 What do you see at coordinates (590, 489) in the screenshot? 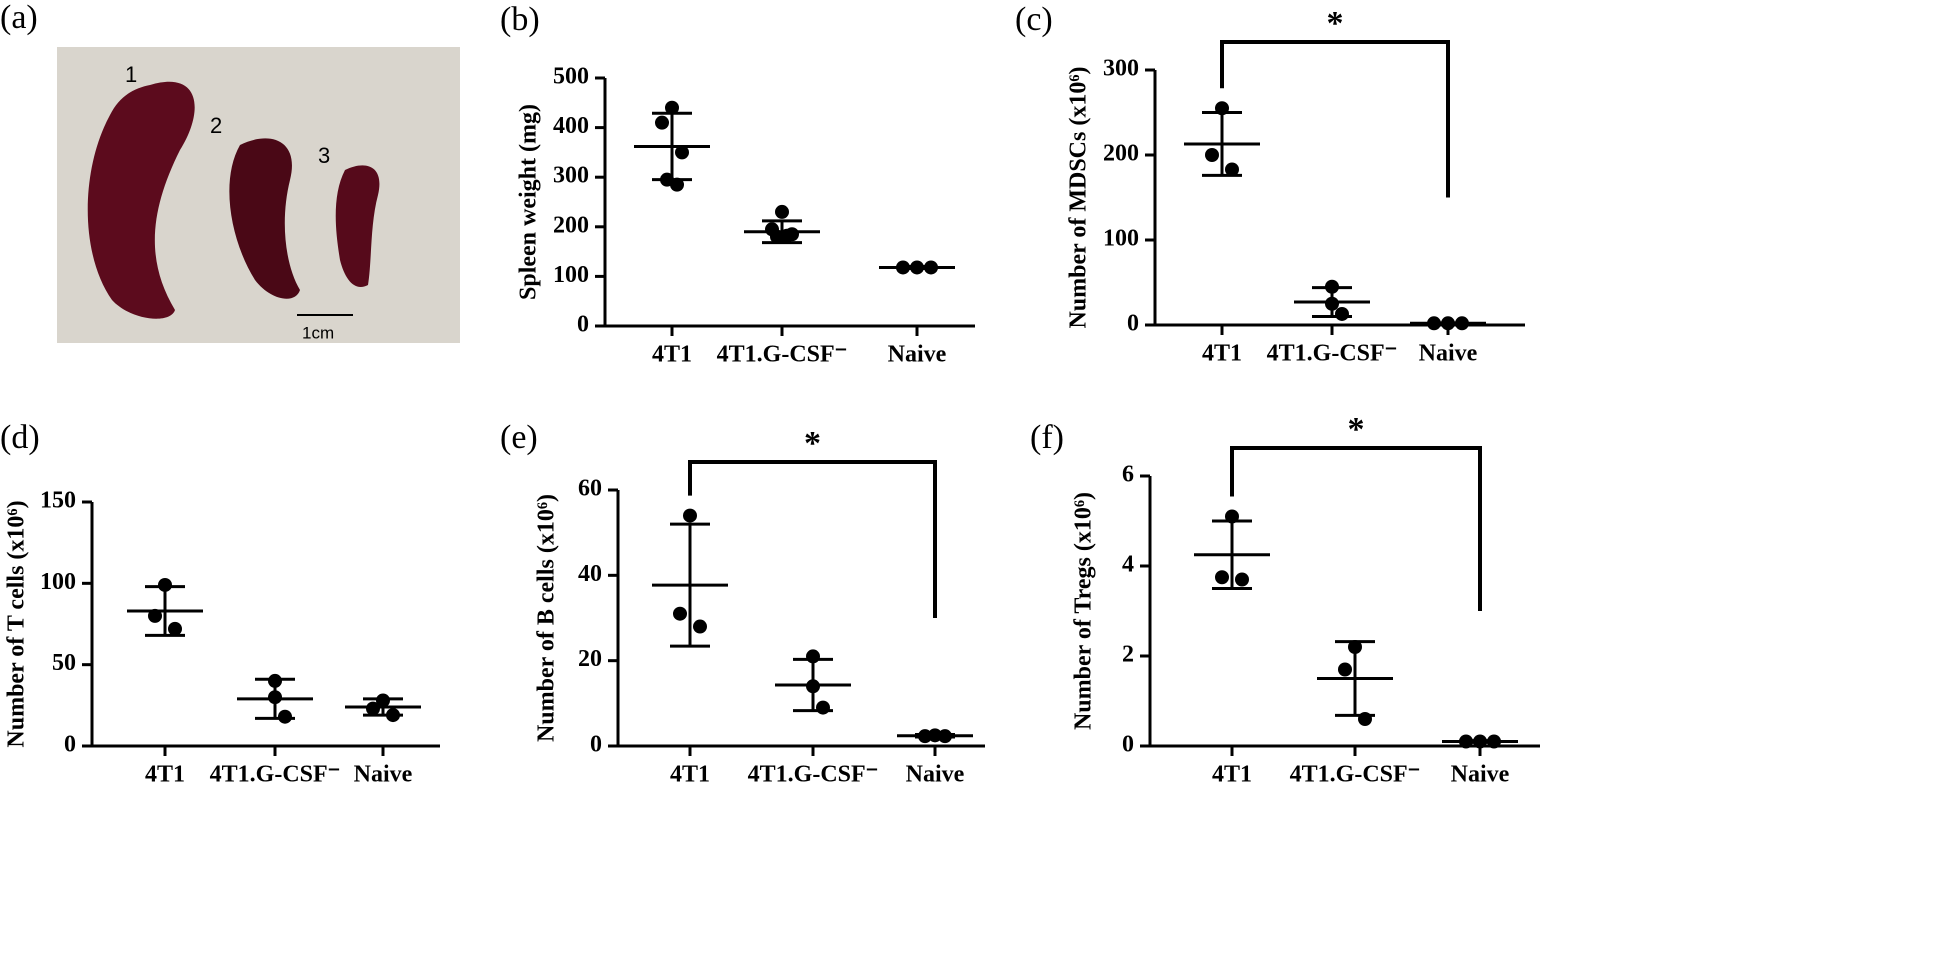
I see `y-tick-label: 60` at bounding box center [590, 489].